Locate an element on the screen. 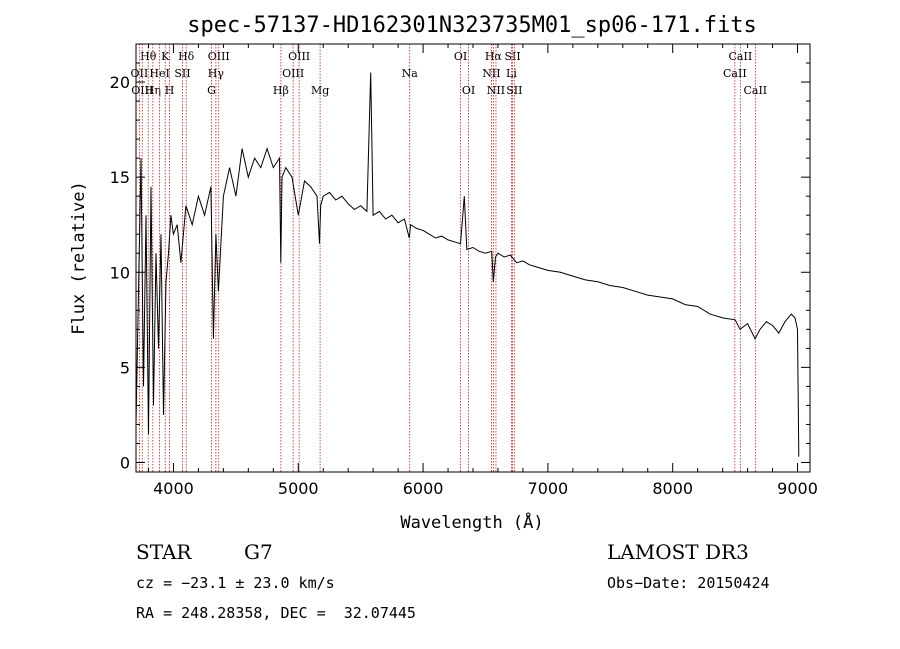  redshift-text: cz = −23.1 ± 23.0 km/s is located at coordinates (235, 583).